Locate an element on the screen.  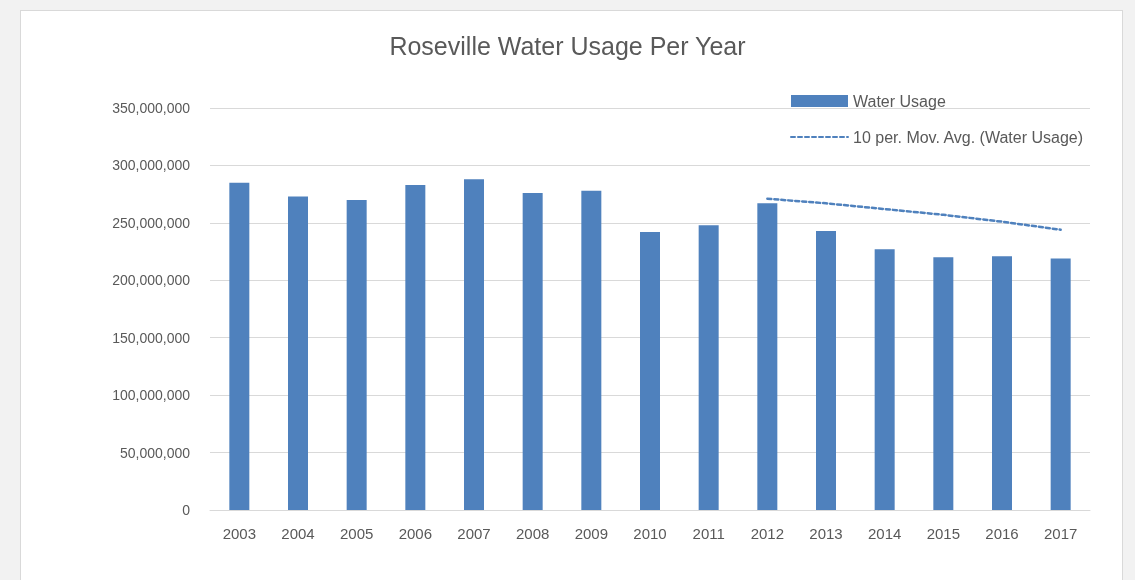
y-tick-label: 250,000,000 is located at coordinates (151, 222).